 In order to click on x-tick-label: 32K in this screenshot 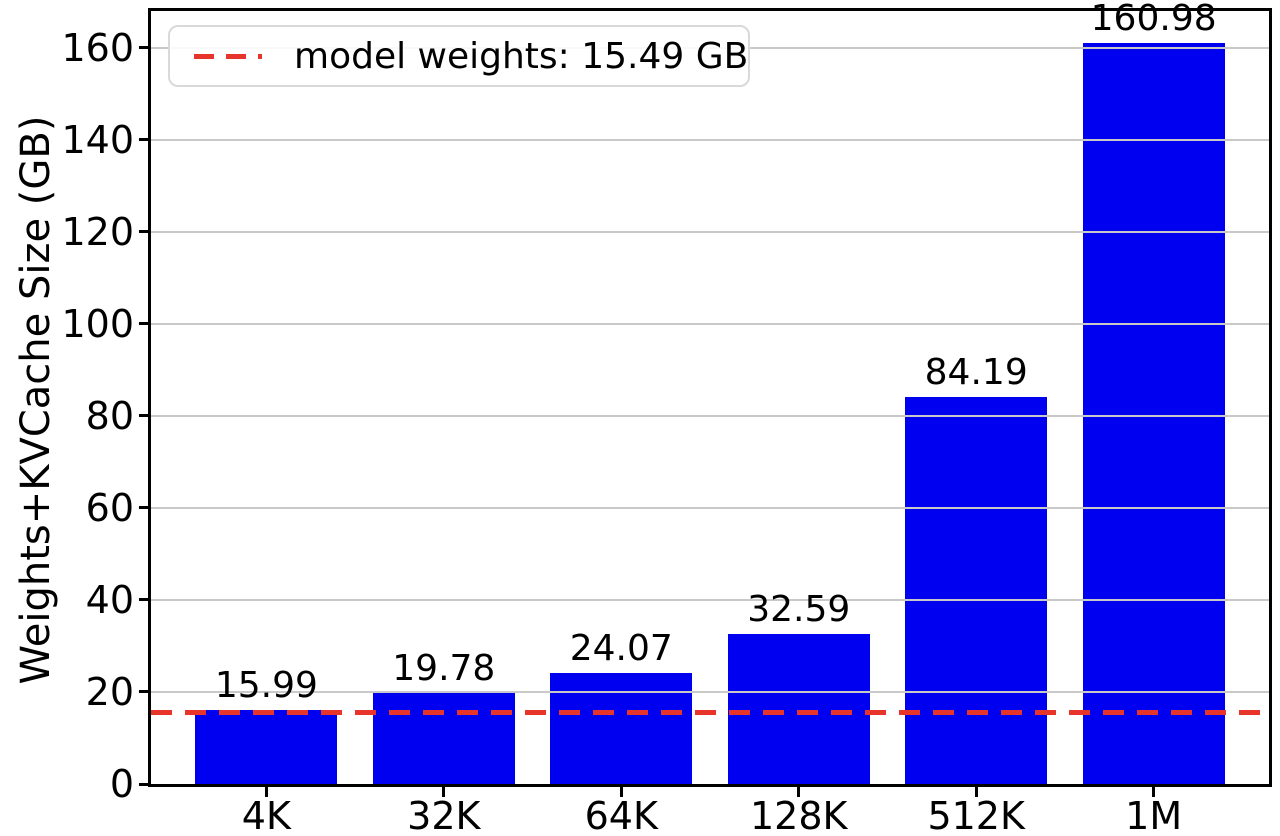, I will do `click(444, 815)`.